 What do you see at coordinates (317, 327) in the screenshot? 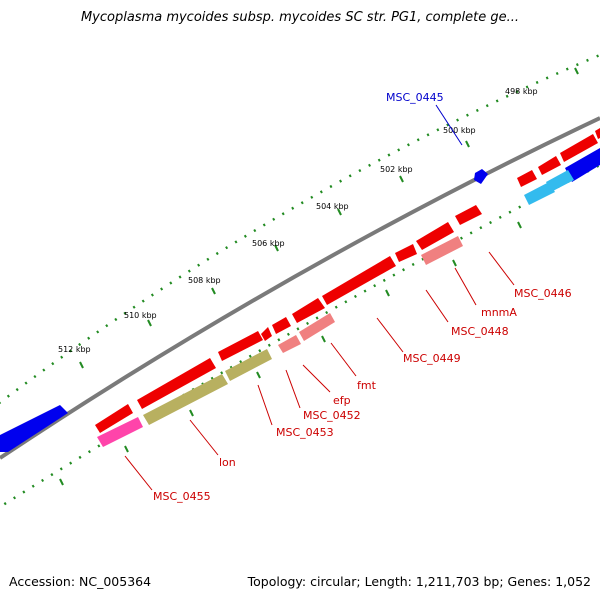
I see `gene-efp` at bounding box center [317, 327].